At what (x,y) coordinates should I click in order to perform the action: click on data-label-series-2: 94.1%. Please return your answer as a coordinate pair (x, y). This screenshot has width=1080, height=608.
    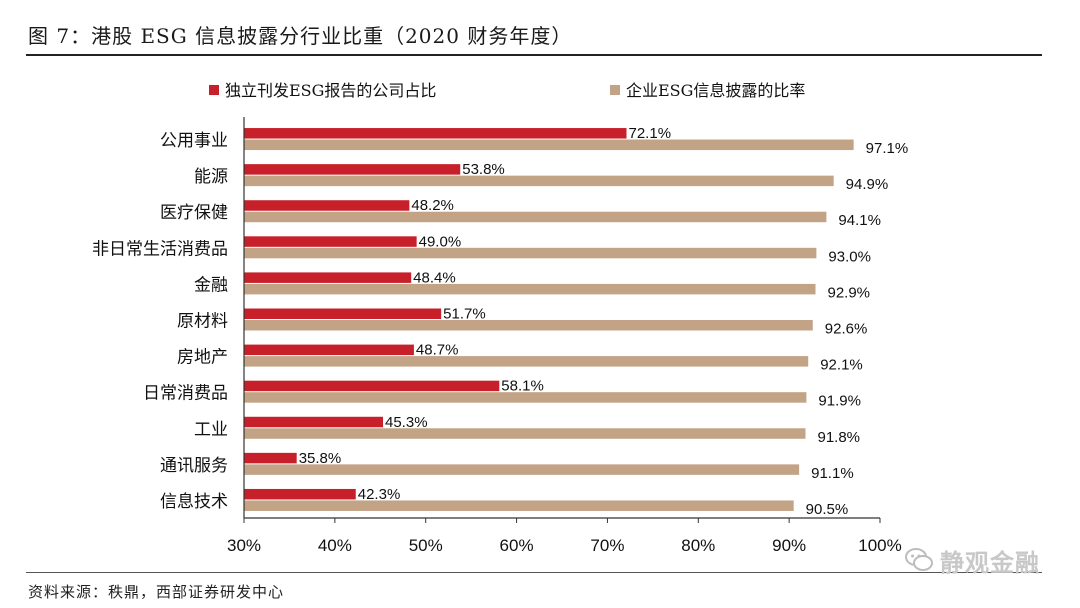
    Looking at the image, I should click on (859, 220).